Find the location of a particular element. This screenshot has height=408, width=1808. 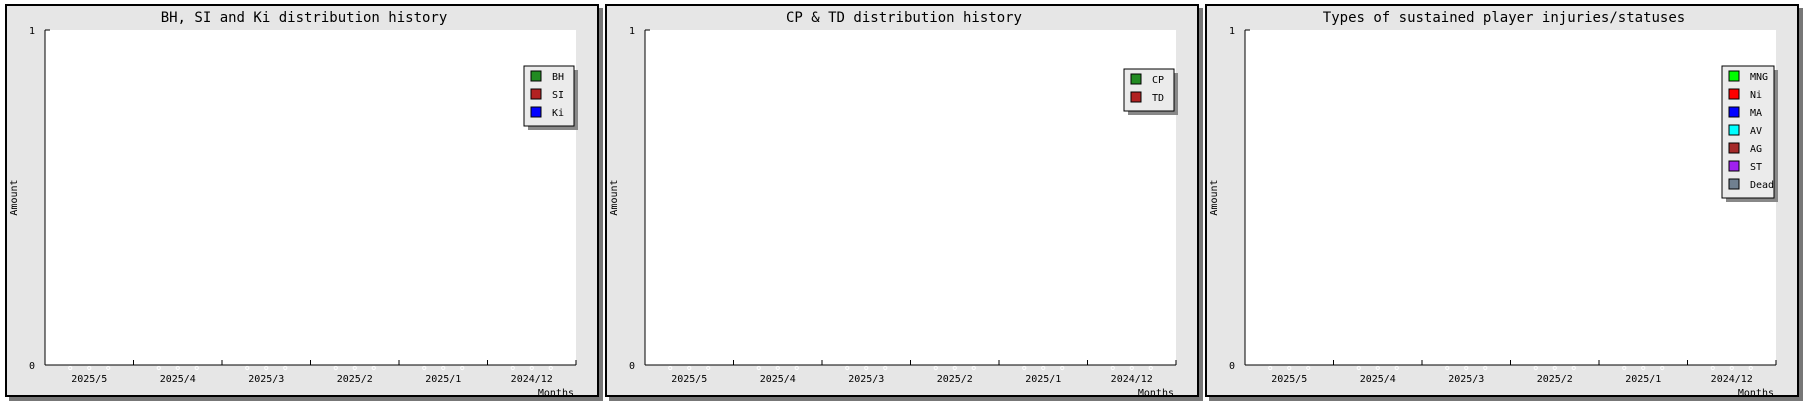

legend-swatch-mng is located at coordinates (1734, 76).